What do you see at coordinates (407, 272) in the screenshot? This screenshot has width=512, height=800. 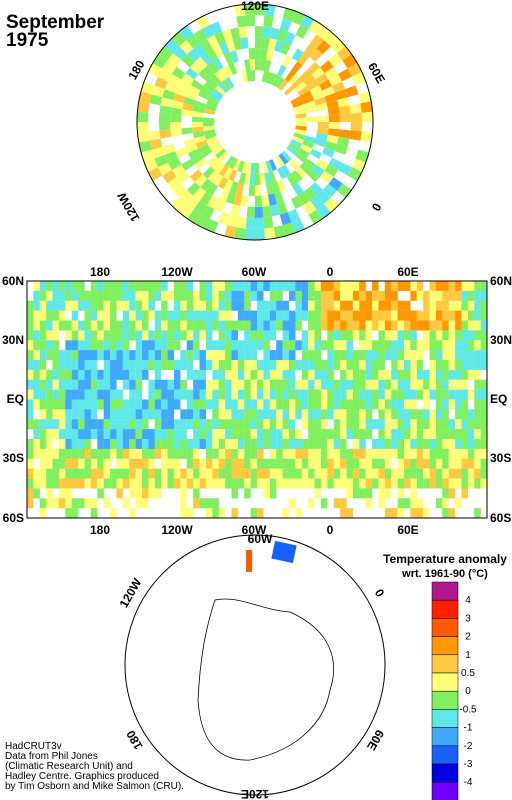 I see `x-label: 60E` at bounding box center [407, 272].